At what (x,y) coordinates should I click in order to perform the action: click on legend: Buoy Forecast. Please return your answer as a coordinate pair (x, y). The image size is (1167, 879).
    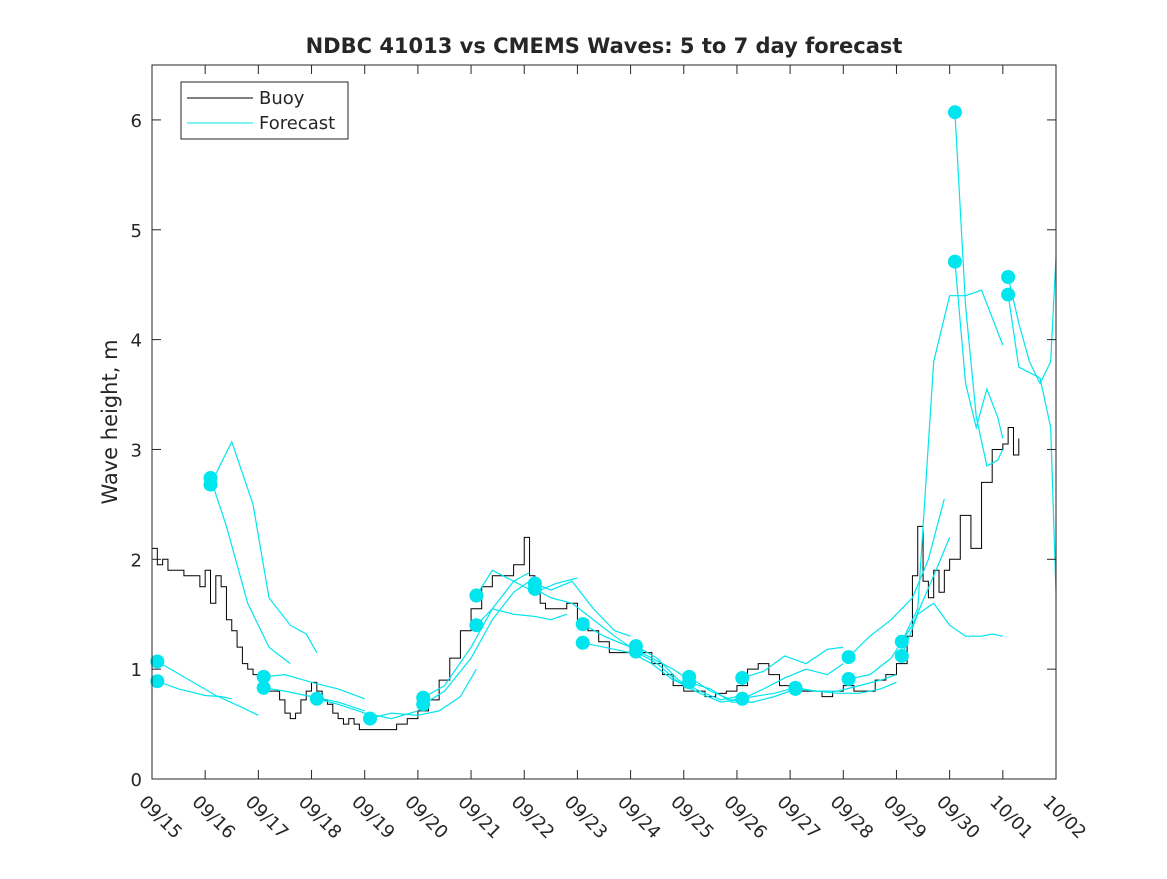
    Looking at the image, I should click on (264, 110).